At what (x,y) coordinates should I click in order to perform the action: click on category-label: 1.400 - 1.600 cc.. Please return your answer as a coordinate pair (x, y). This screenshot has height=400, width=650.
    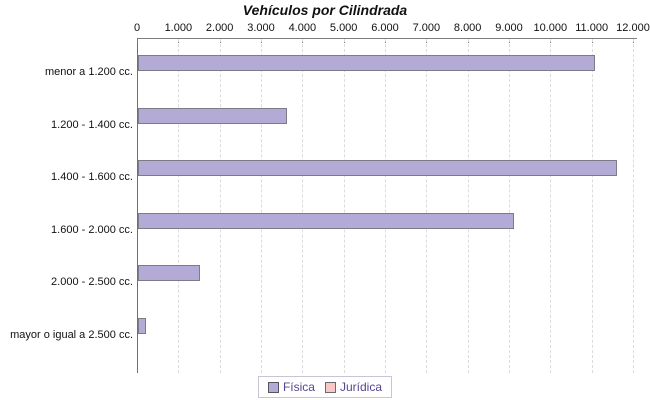
    Looking at the image, I should click on (92, 177).